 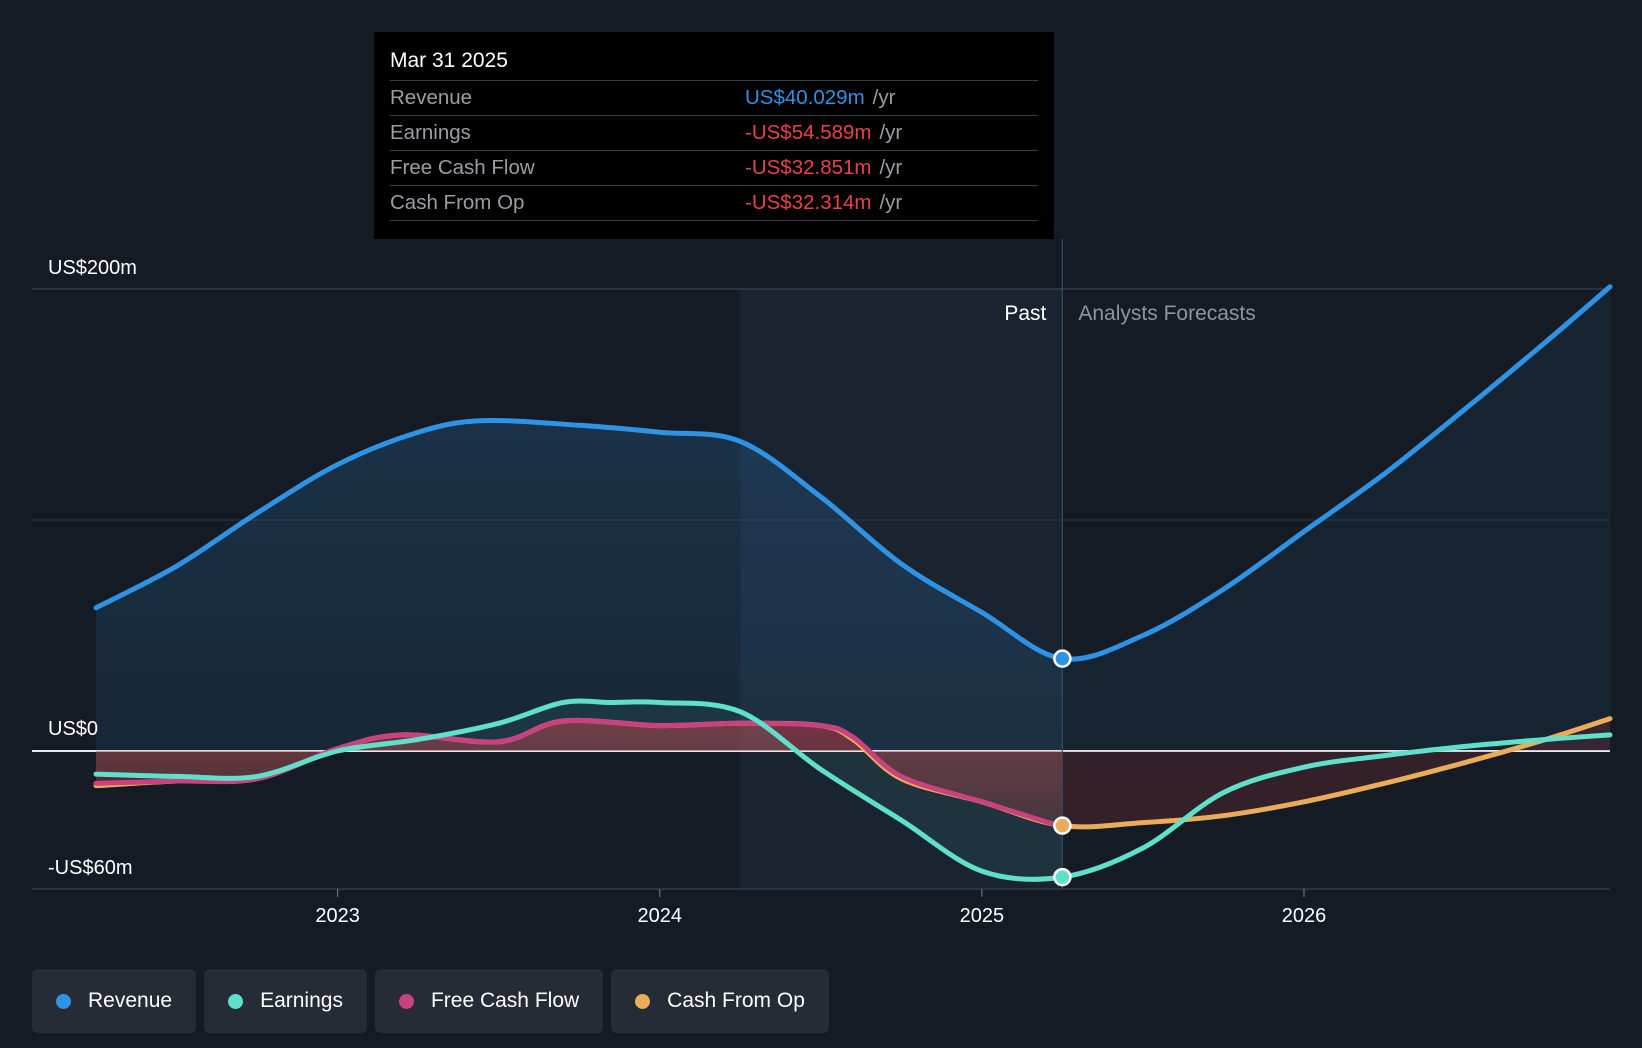 I want to click on tooltip-value: -US$32.314m, so click(x=808, y=202).